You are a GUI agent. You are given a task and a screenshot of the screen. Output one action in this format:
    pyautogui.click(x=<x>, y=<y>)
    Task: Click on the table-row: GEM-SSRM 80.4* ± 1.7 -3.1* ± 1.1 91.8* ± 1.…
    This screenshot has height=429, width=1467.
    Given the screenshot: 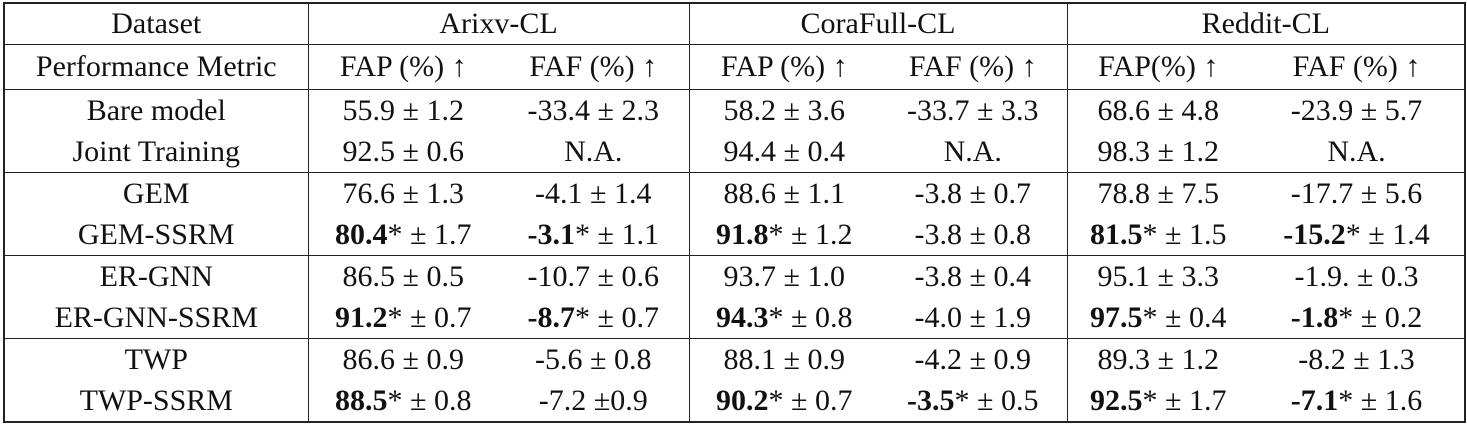 What is the action you would take?
    pyautogui.click(x=735, y=235)
    